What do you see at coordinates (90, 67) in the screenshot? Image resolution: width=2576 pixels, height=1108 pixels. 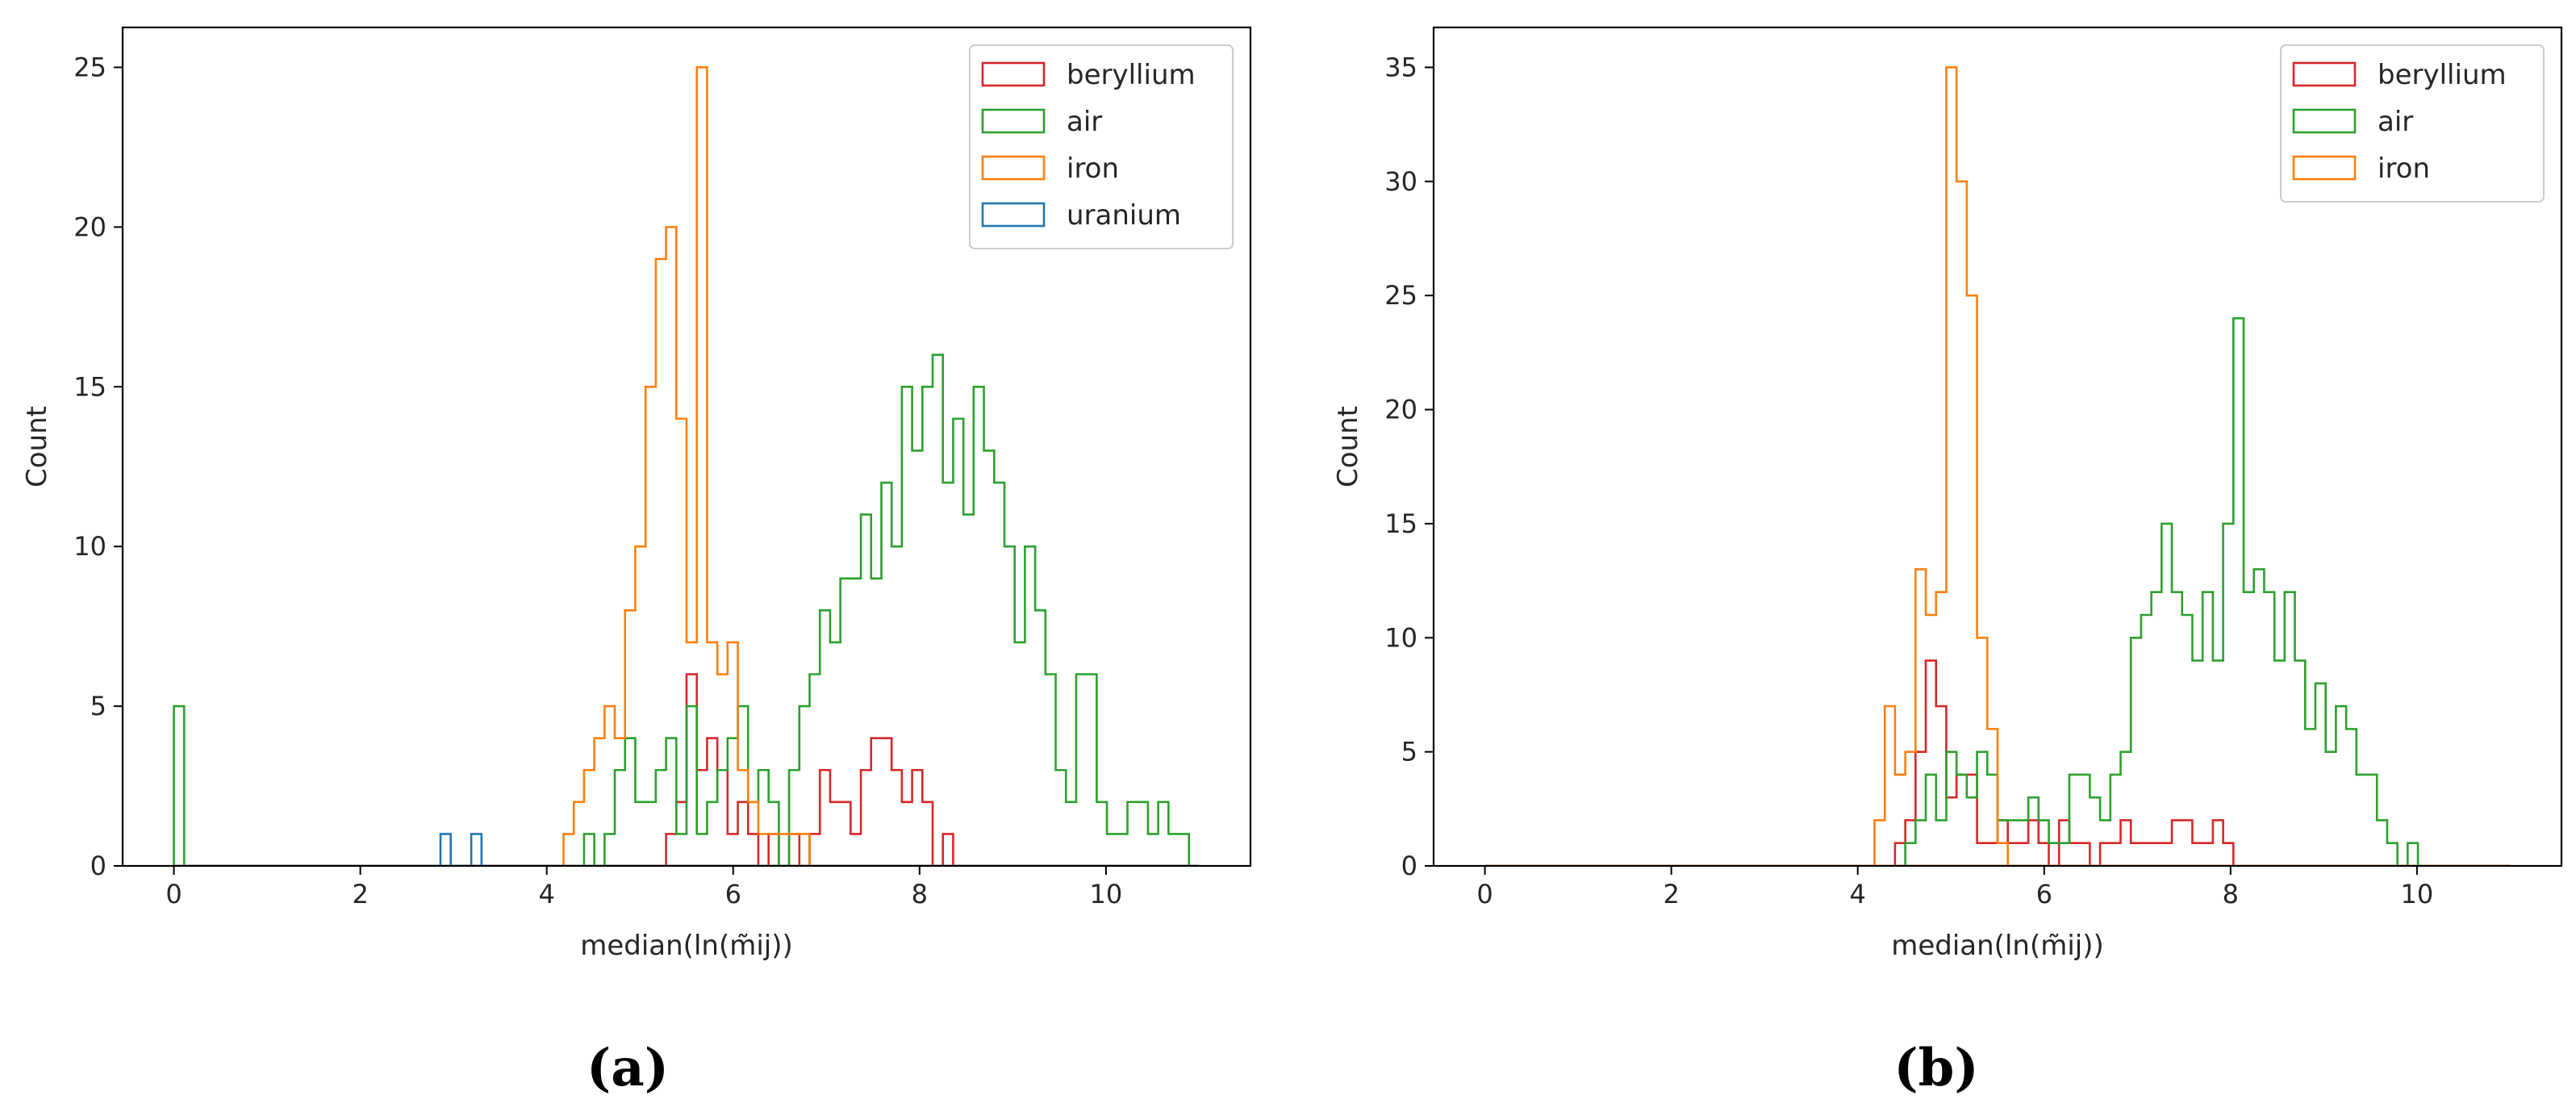 I see `y-tick-label: 25` at bounding box center [90, 67].